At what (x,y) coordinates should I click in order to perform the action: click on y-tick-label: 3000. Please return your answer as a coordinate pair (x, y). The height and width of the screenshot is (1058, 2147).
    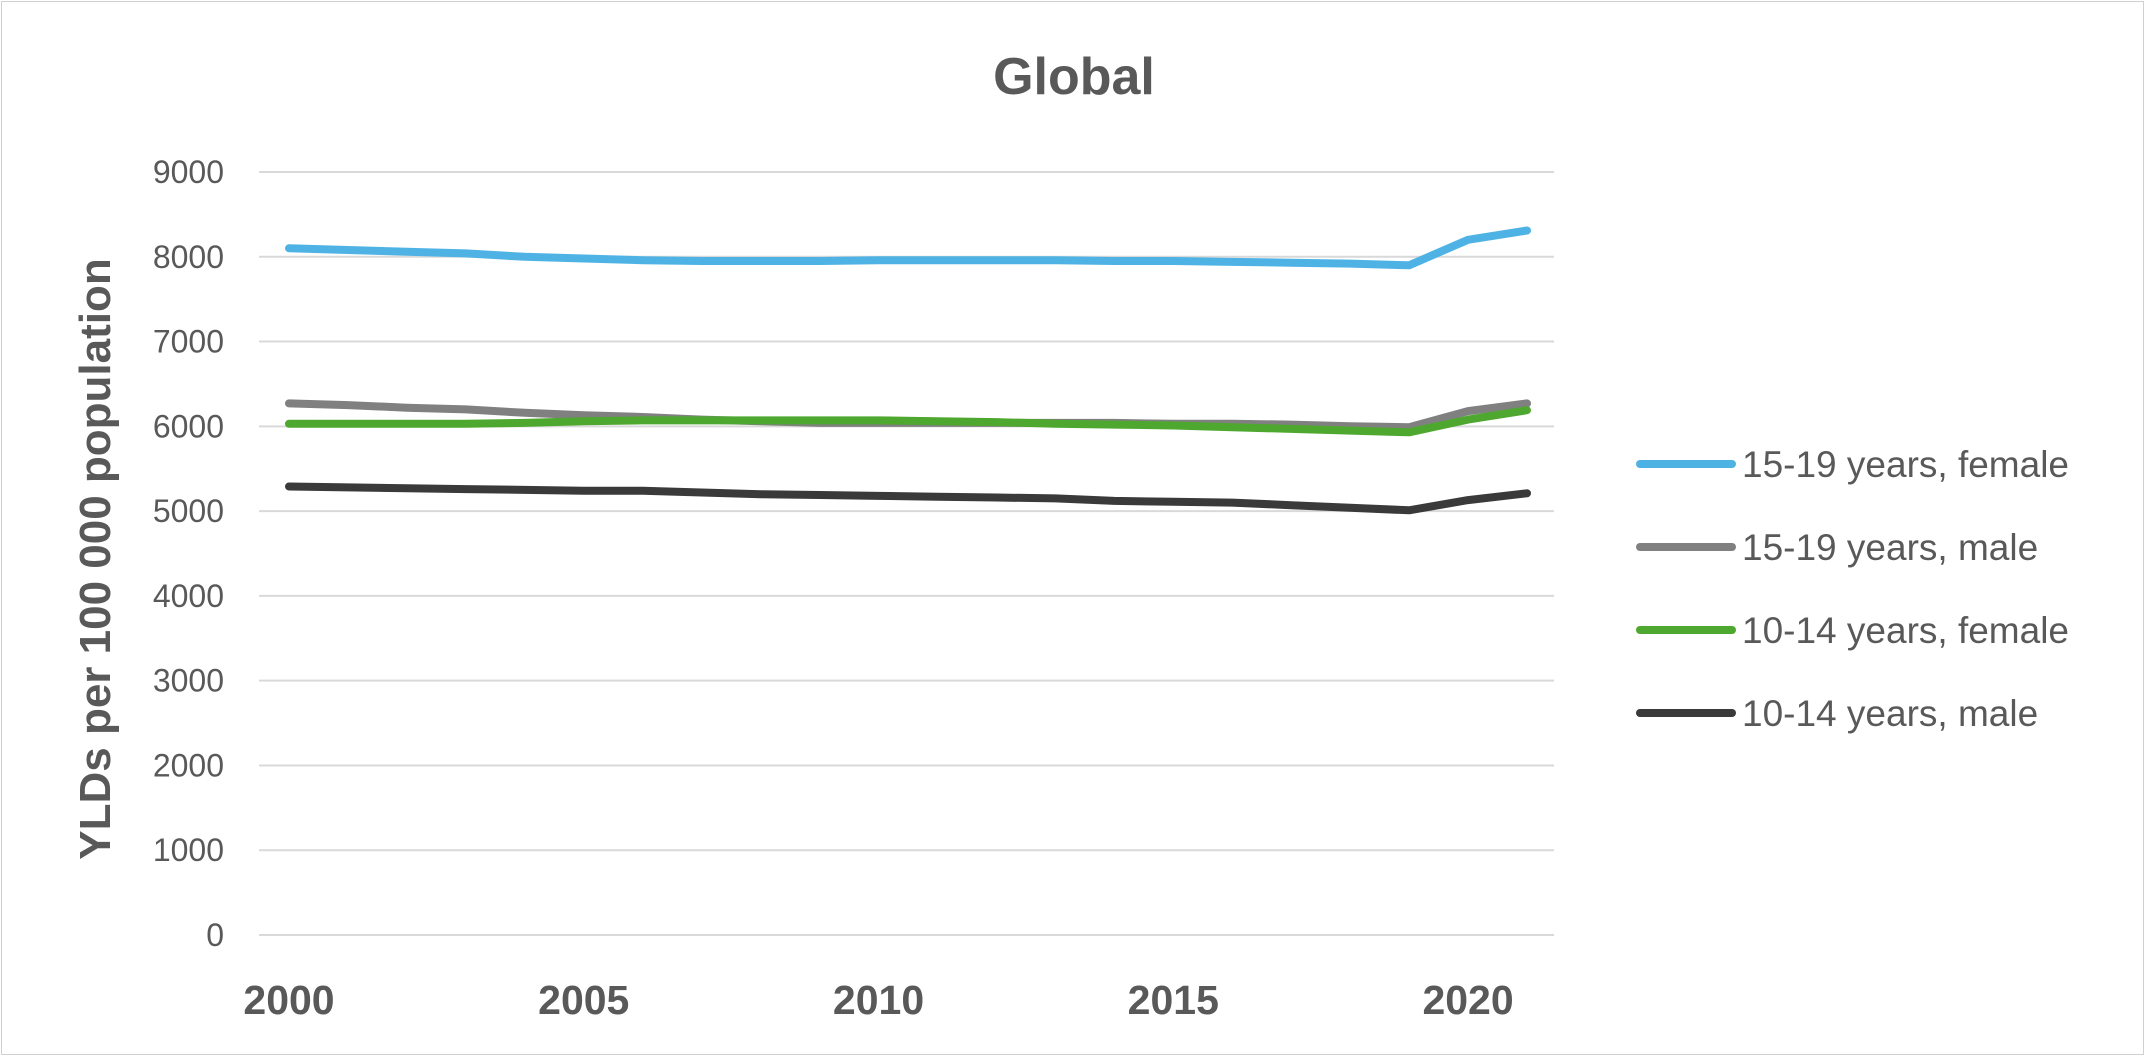
    Looking at the image, I should click on (188, 681).